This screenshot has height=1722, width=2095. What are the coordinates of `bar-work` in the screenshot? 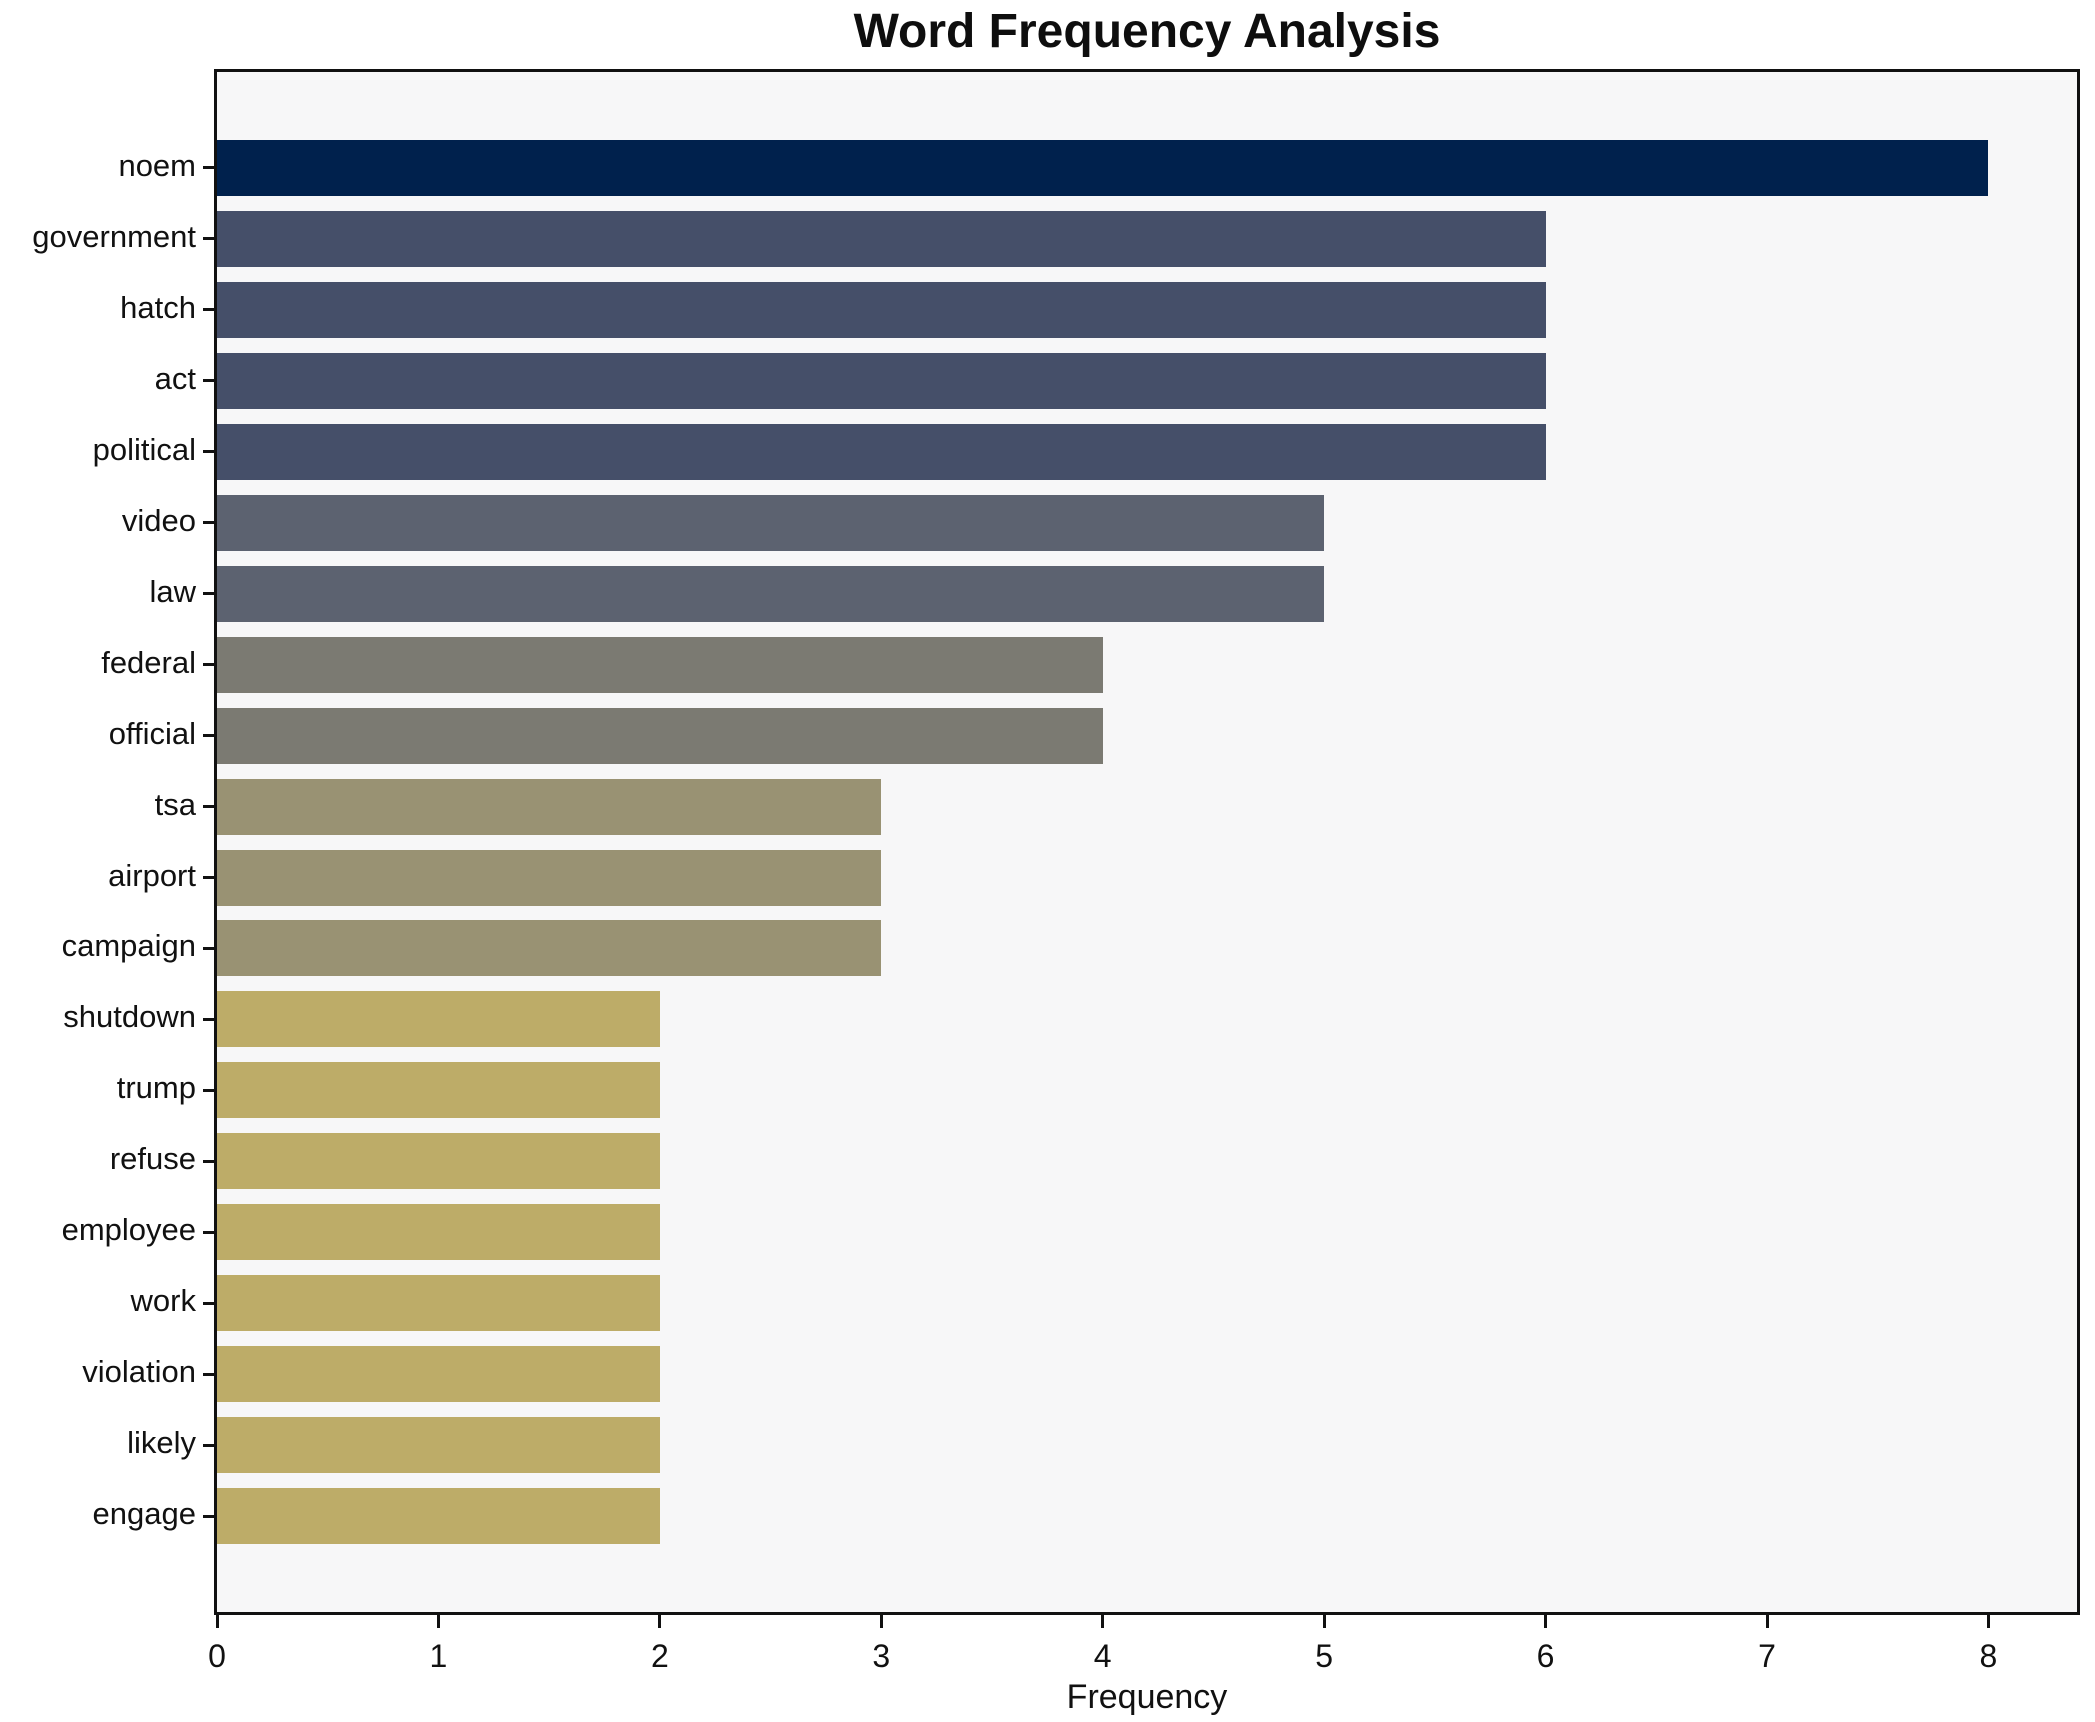 It's located at (438, 1303).